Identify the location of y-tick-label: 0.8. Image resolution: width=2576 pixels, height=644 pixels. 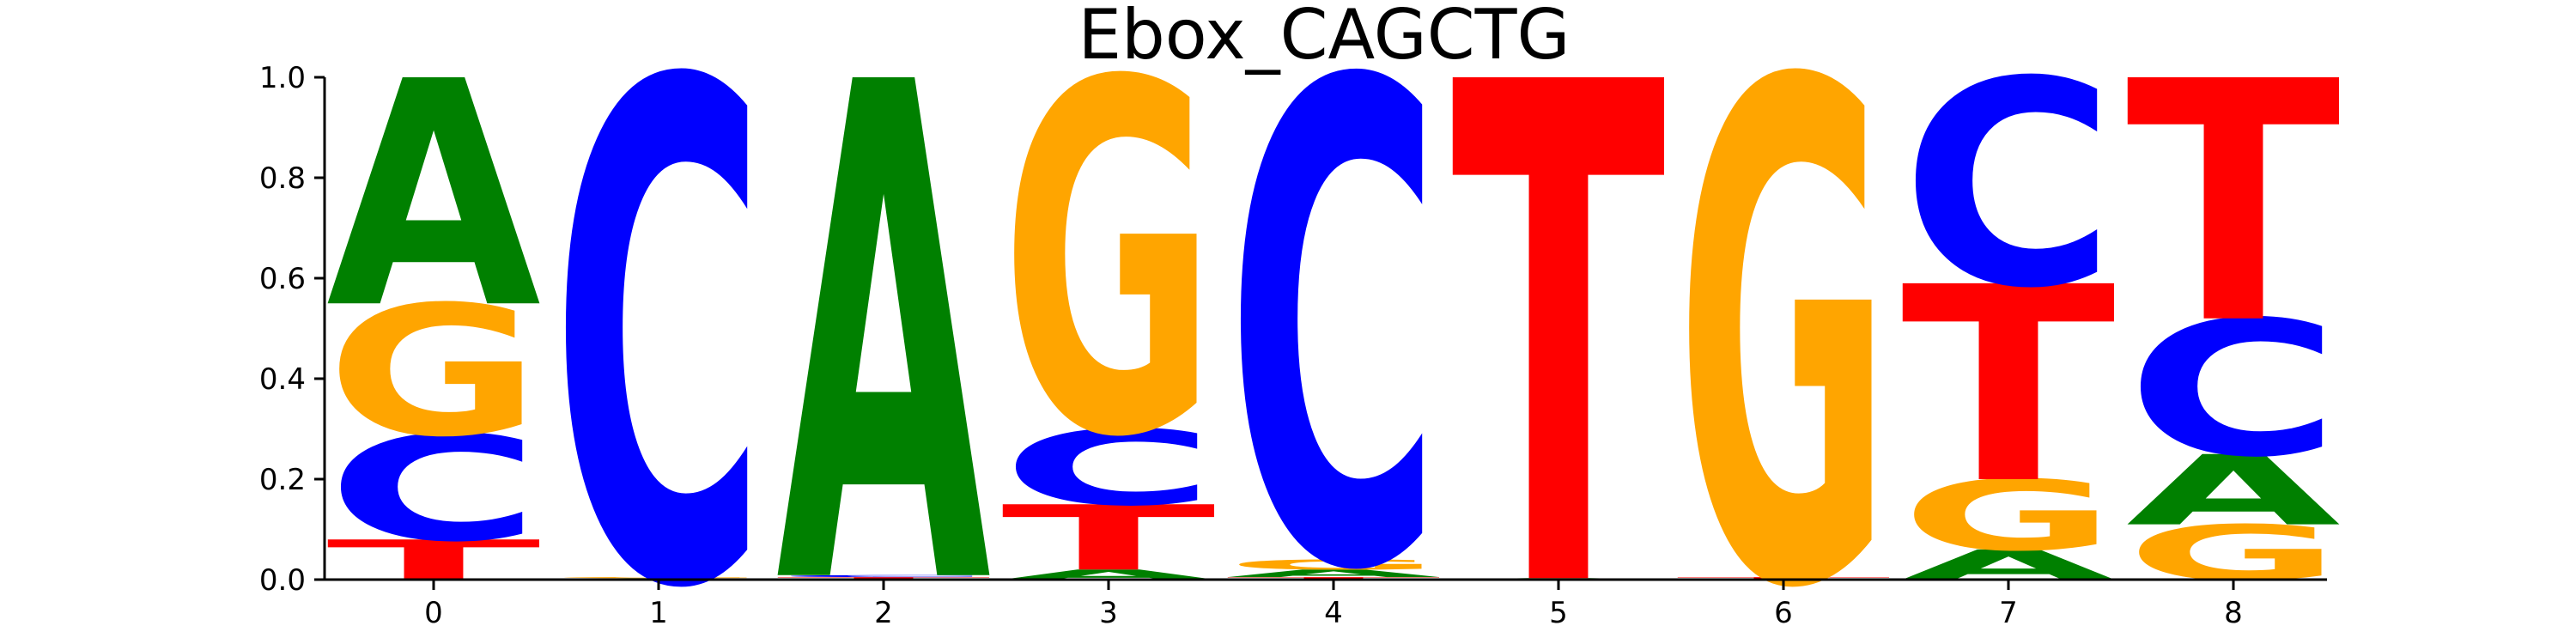
(282, 178).